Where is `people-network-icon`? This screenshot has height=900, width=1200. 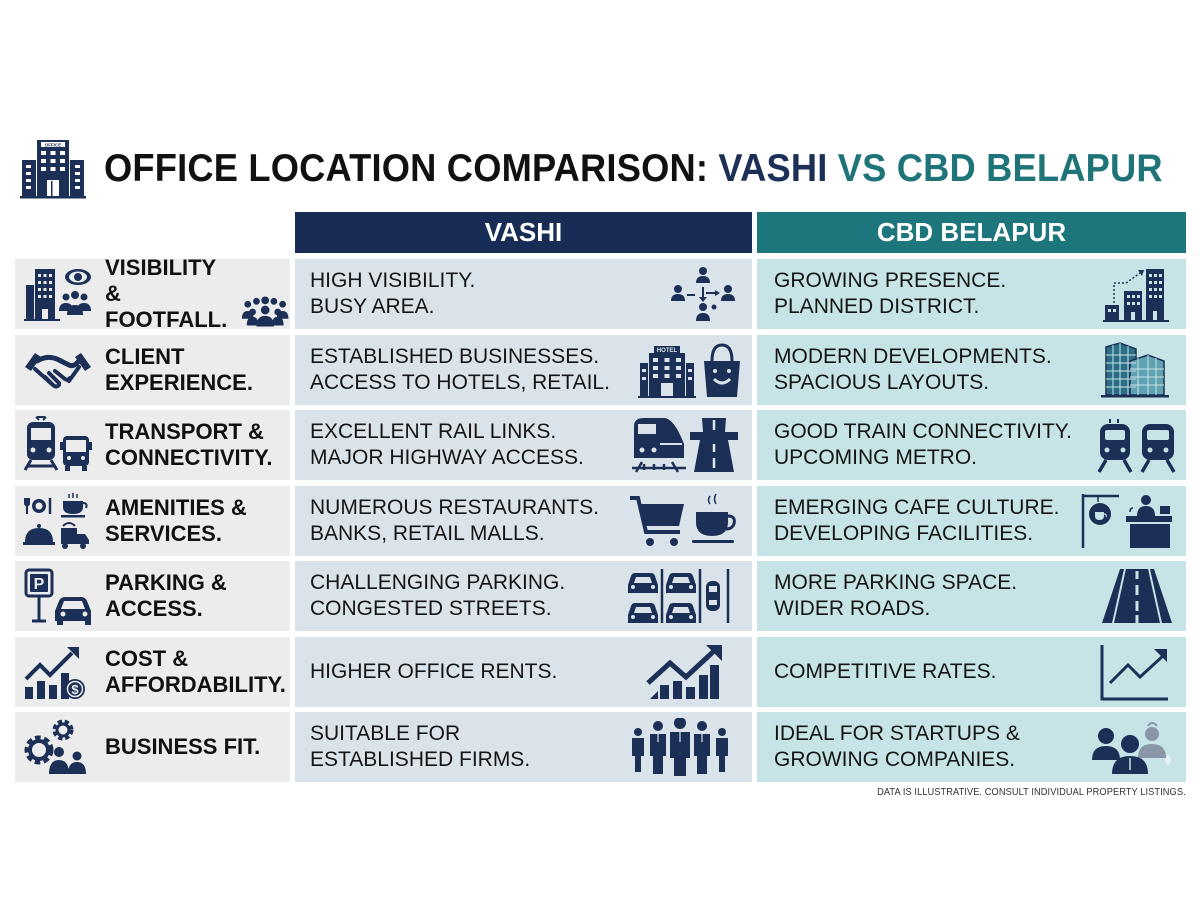 people-network-icon is located at coordinates (703, 294).